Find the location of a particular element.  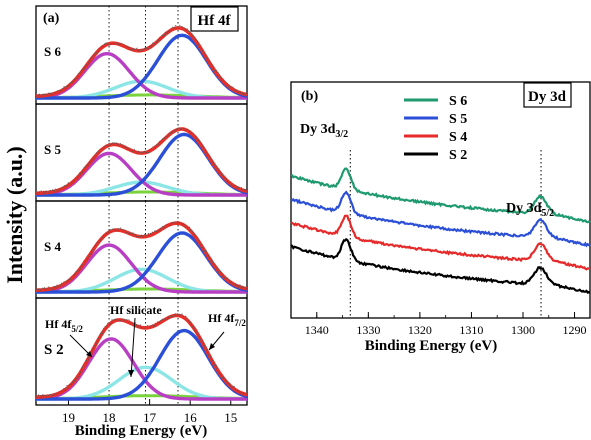

annot-hf-4f52-sub: 5/2 is located at coordinates (77, 329).